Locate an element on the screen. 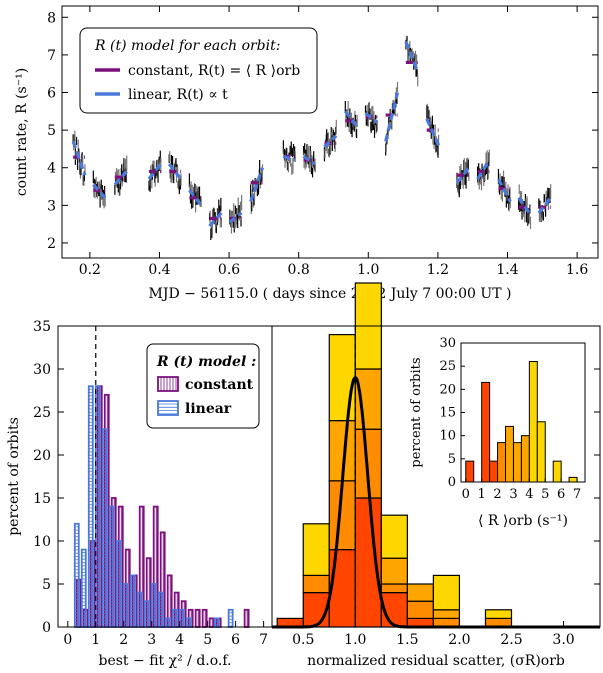 This screenshot has height=673, width=603. y-tick-label: 4 is located at coordinates (51, 169).